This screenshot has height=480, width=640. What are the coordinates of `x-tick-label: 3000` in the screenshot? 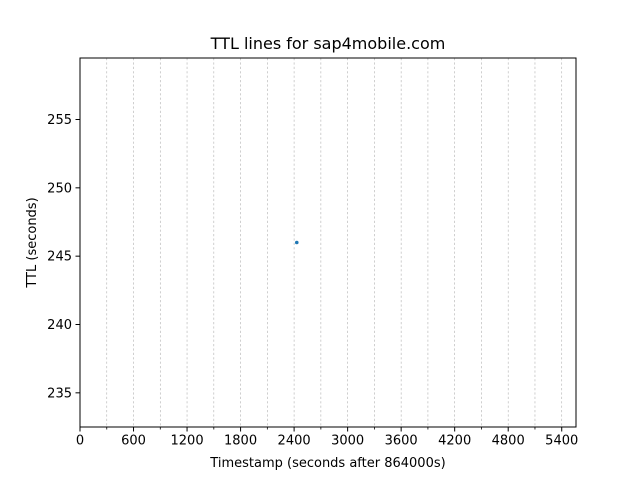 It's located at (347, 441).